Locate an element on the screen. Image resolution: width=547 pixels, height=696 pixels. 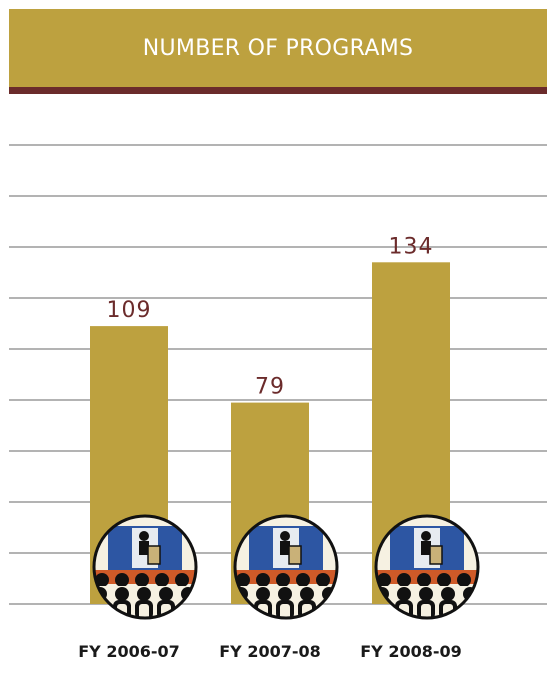
title-banner is located at coordinates (278, 48).